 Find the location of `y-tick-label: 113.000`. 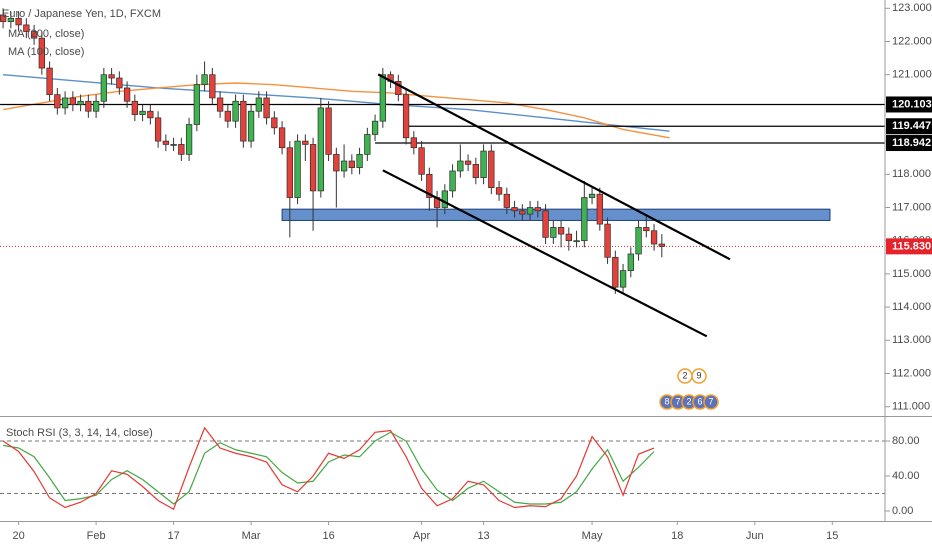

y-tick-label: 113.000 is located at coordinates (911, 340).